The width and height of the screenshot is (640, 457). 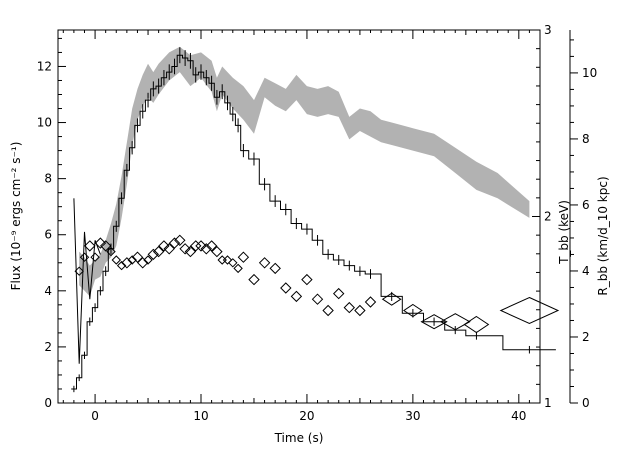 What do you see at coordinates (44, 66) in the screenshot?
I see `y-tick-label: 12` at bounding box center [44, 66].